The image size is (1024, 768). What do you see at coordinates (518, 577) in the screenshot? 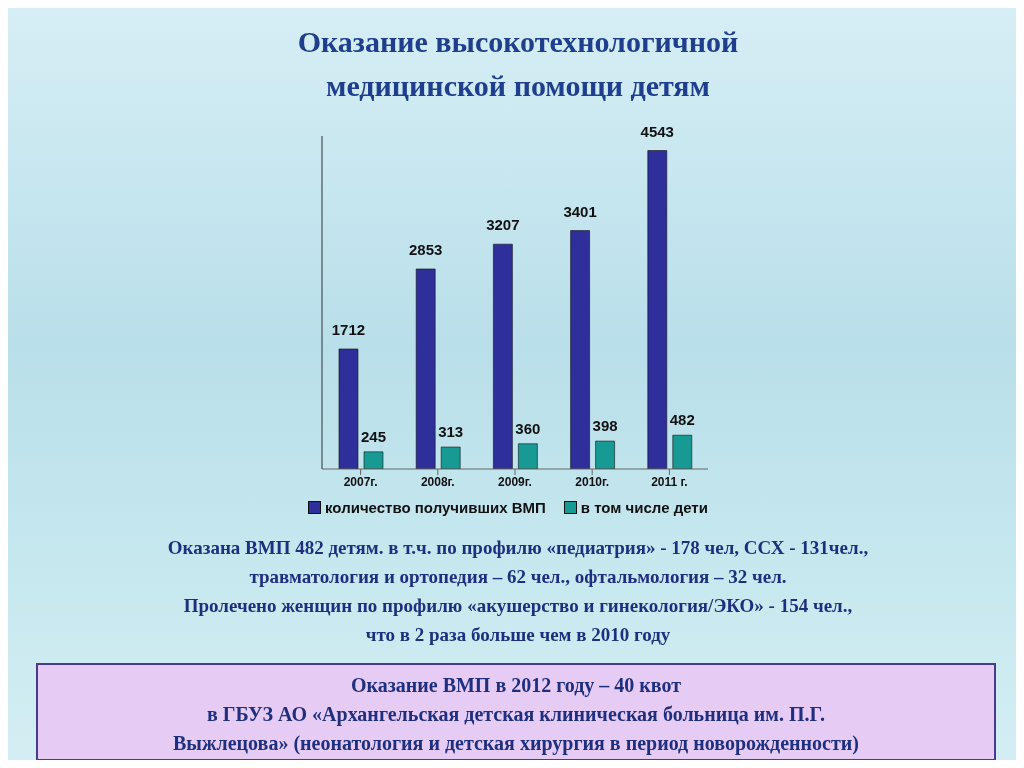
I see `text: травматология и ортопедия – 62 чел., офтальмология – 32 чел.` at bounding box center [518, 577].